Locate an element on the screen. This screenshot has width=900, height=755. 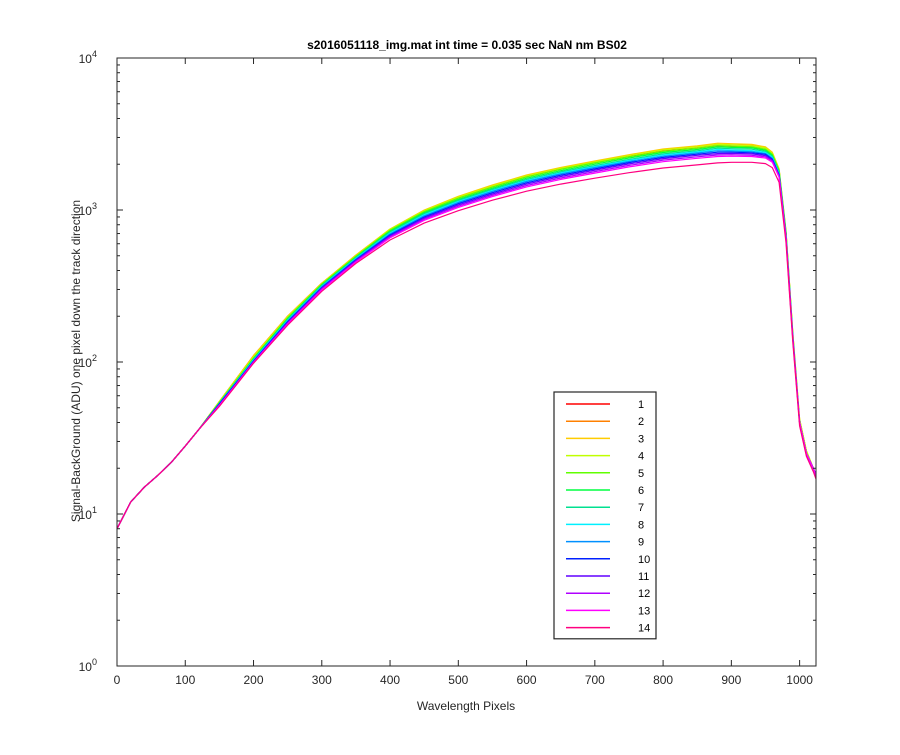
legend-label-6: 6 is located at coordinates (641, 491).